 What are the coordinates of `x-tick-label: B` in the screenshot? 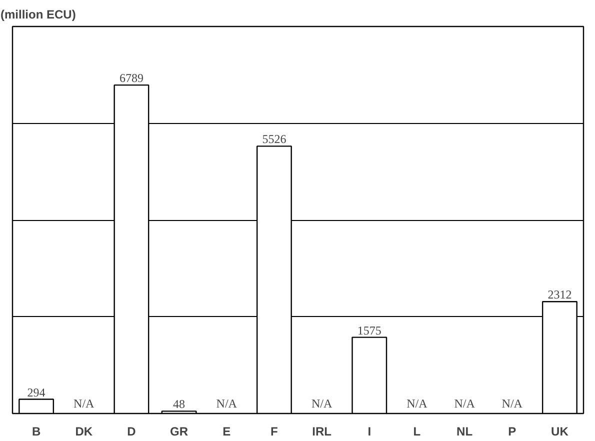 It's located at (36, 431).